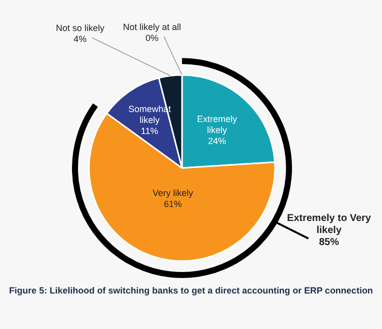  What do you see at coordinates (149, 131) in the screenshot?
I see `data-label: 11%` at bounding box center [149, 131].